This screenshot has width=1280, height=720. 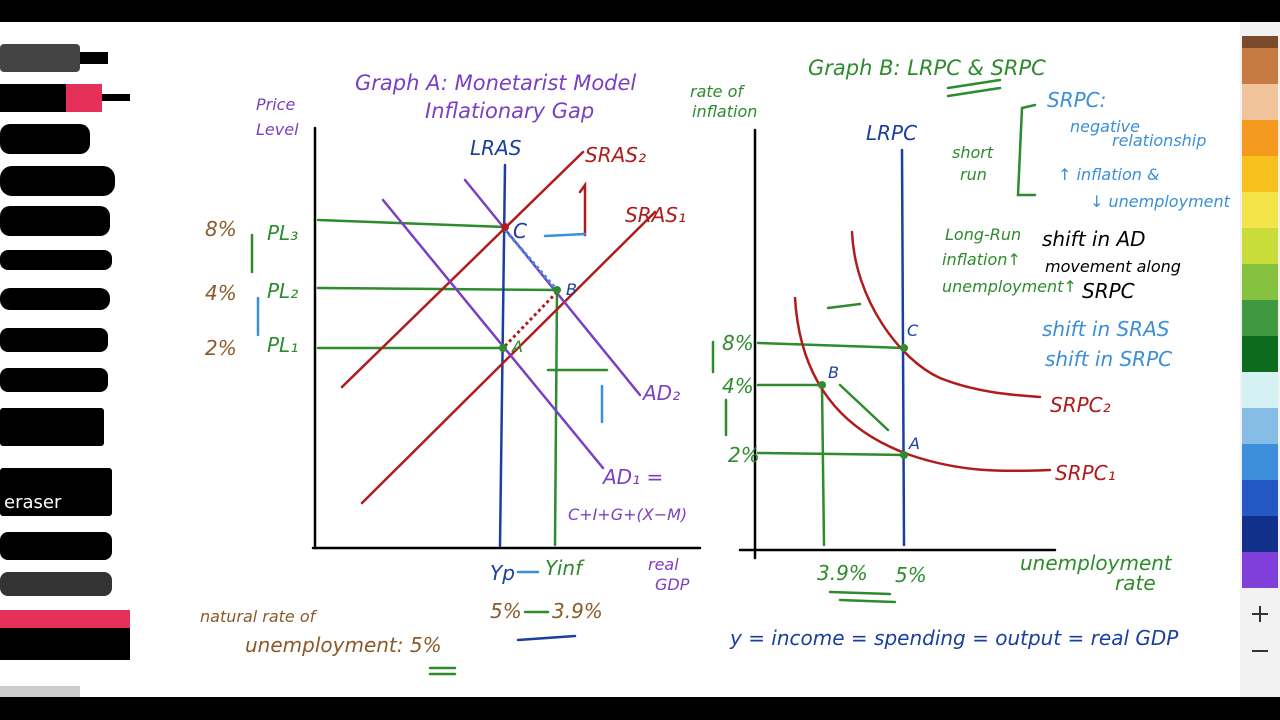 I want to click on label: ↑ inflation &, so click(x=1108, y=174).